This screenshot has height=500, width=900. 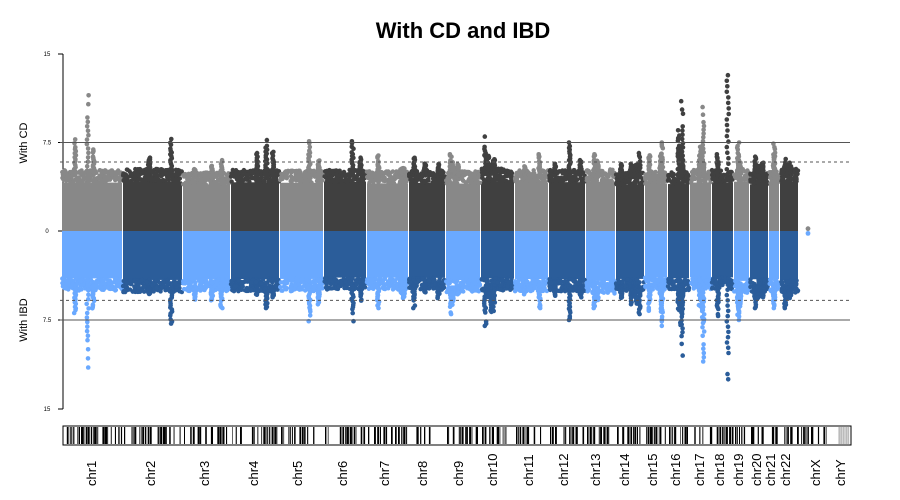 I want to click on top-axis-label: With CD, so click(x=24, y=142).